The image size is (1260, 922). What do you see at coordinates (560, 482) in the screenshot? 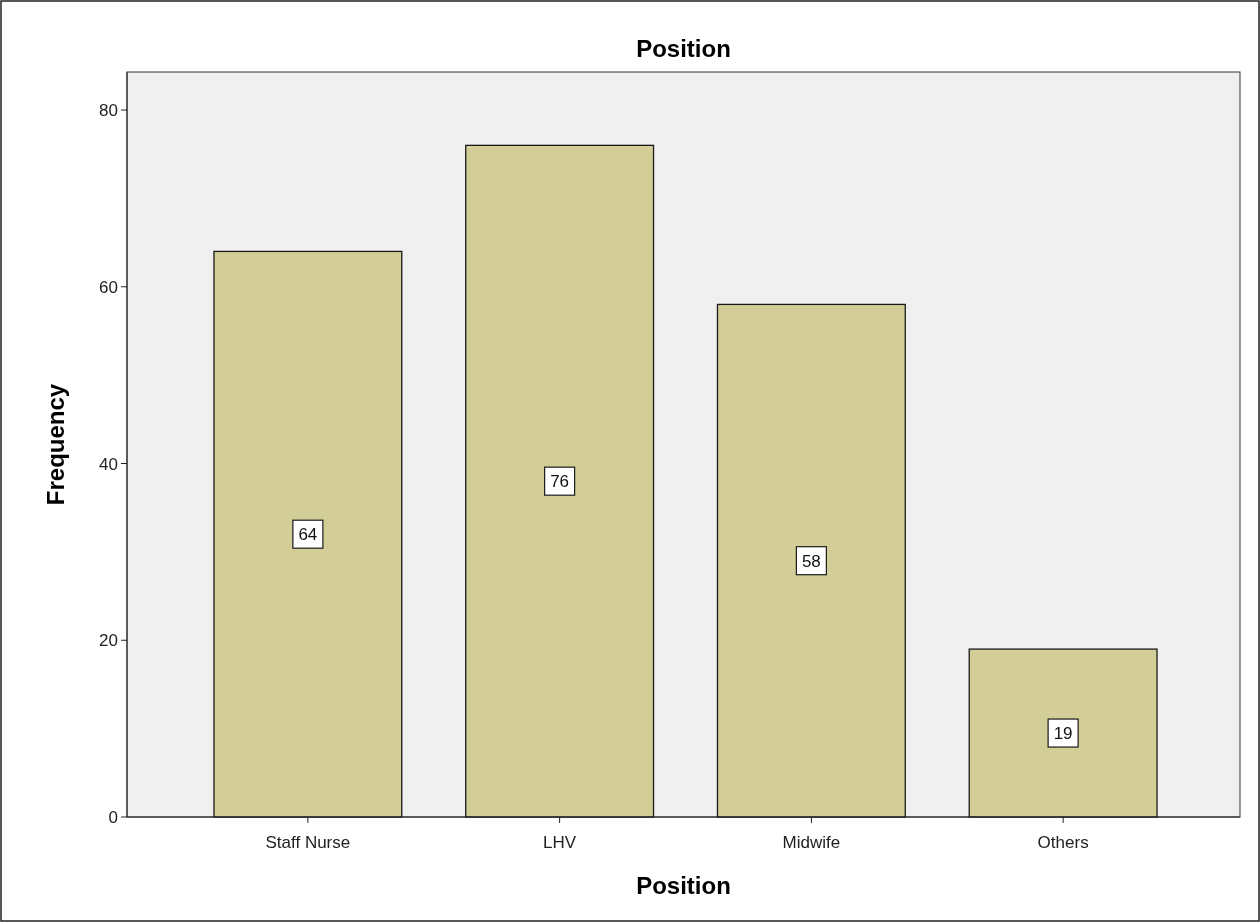
I see `data-label: 76` at bounding box center [560, 482].